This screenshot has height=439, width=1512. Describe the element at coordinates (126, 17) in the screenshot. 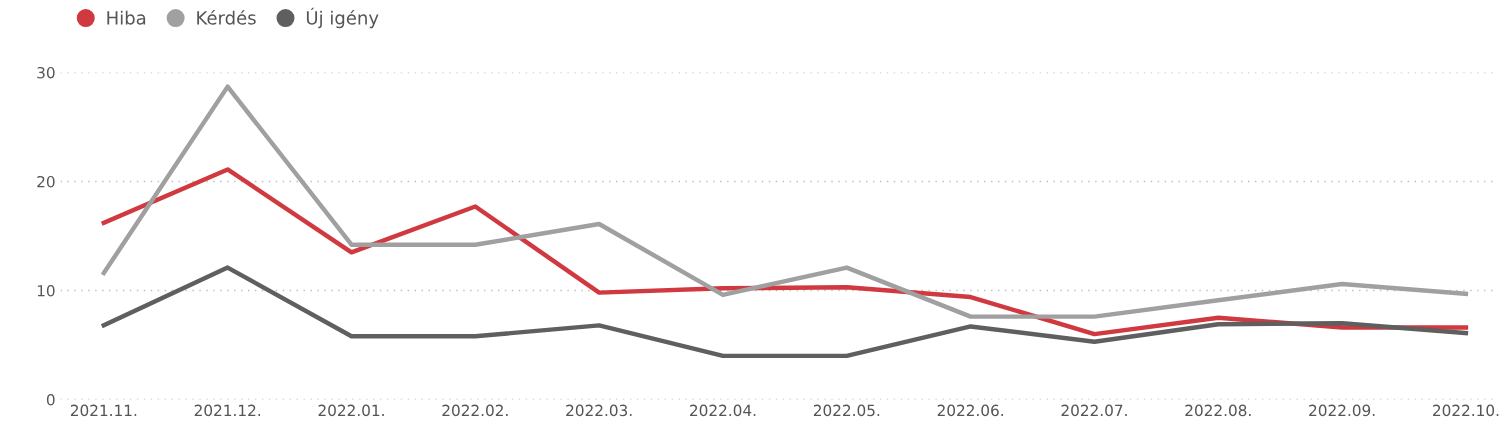

I see `legend-label: Hiba` at that location.